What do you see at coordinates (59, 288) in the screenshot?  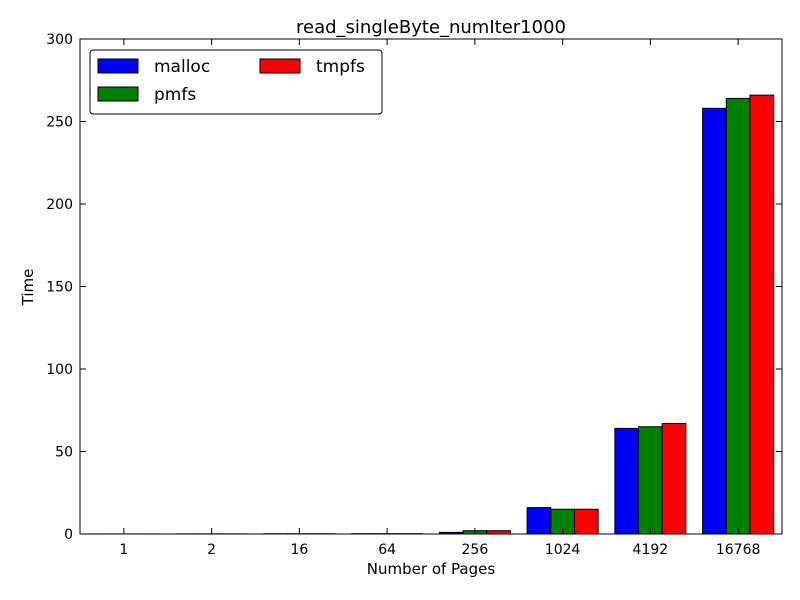 I see `y-tick-label: 150` at bounding box center [59, 288].